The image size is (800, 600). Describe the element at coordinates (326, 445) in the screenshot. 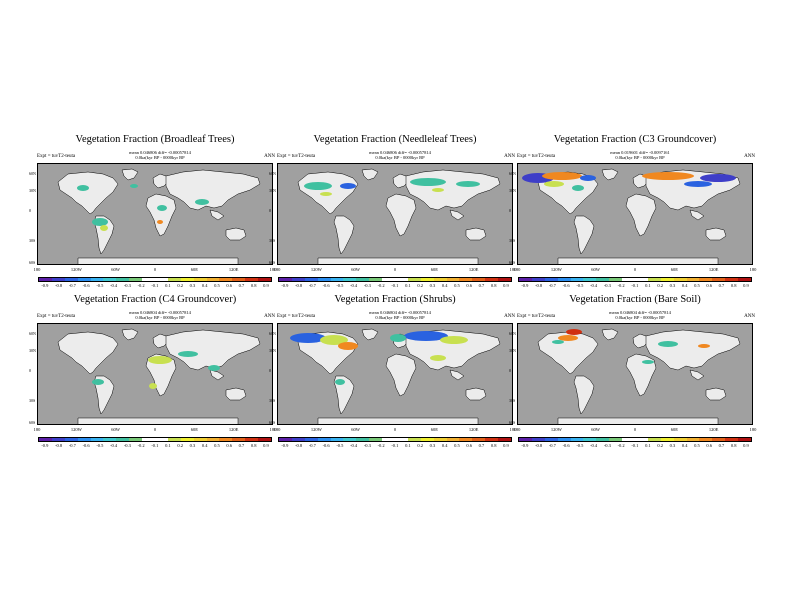

I see `colorbar-tick-label: -0.6` at that location.